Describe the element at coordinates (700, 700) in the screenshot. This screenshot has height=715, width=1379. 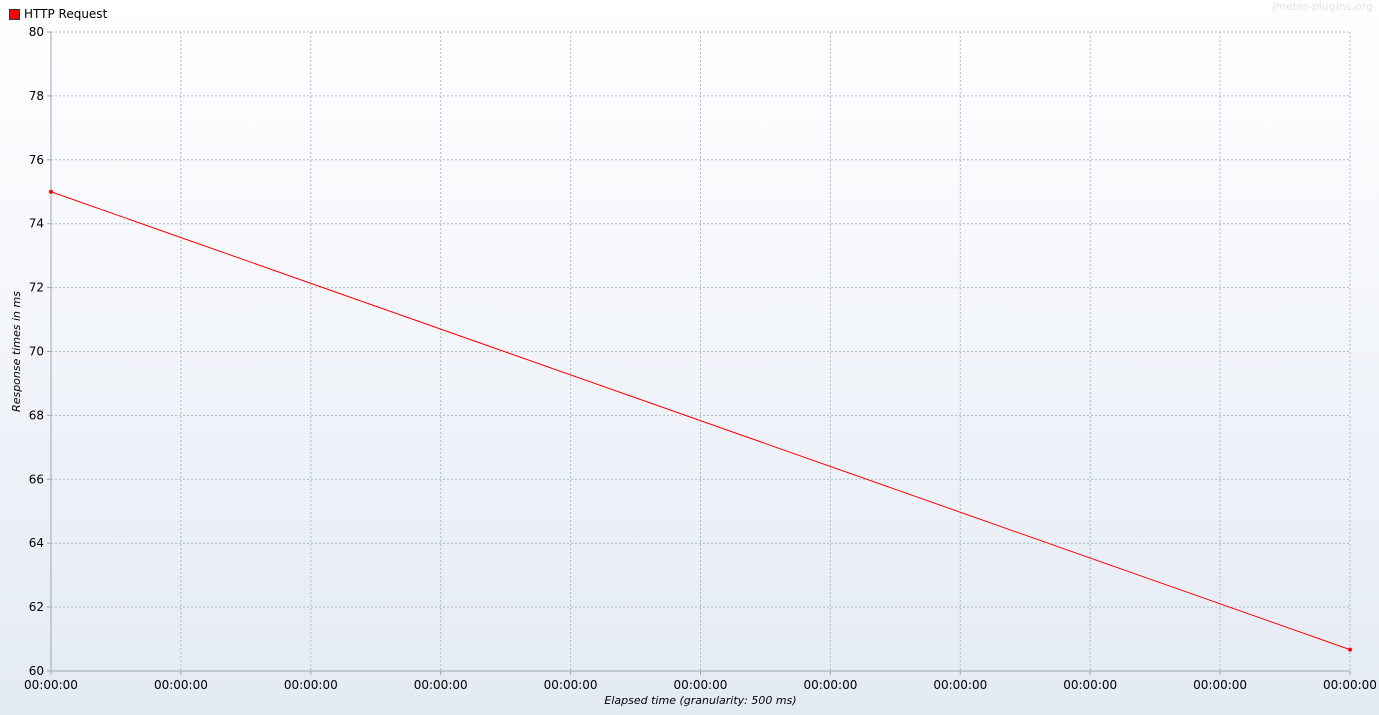
I see `x-axis-title: Elapsed time (granularity: 500 ms)` at that location.